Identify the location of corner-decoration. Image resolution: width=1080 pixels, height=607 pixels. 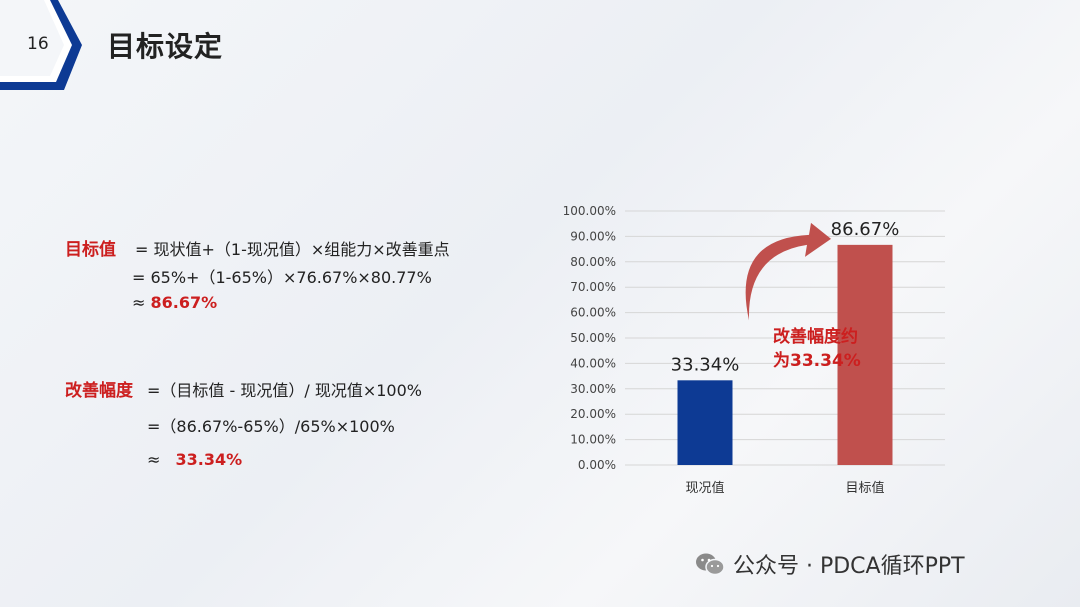
(41, 45).